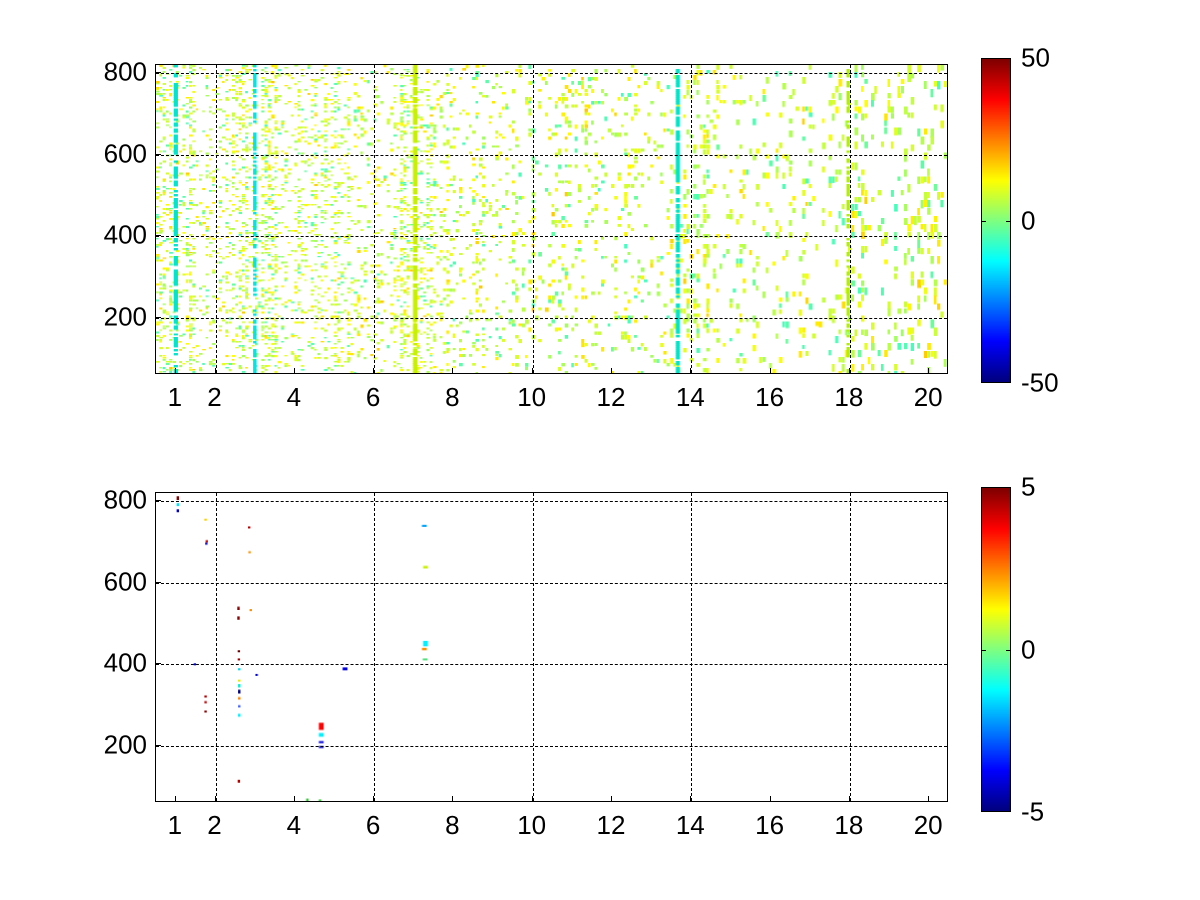 The width and height of the screenshot is (1200, 900). What do you see at coordinates (996, 220) in the screenshot?
I see `top-colorbar-gradient` at bounding box center [996, 220].